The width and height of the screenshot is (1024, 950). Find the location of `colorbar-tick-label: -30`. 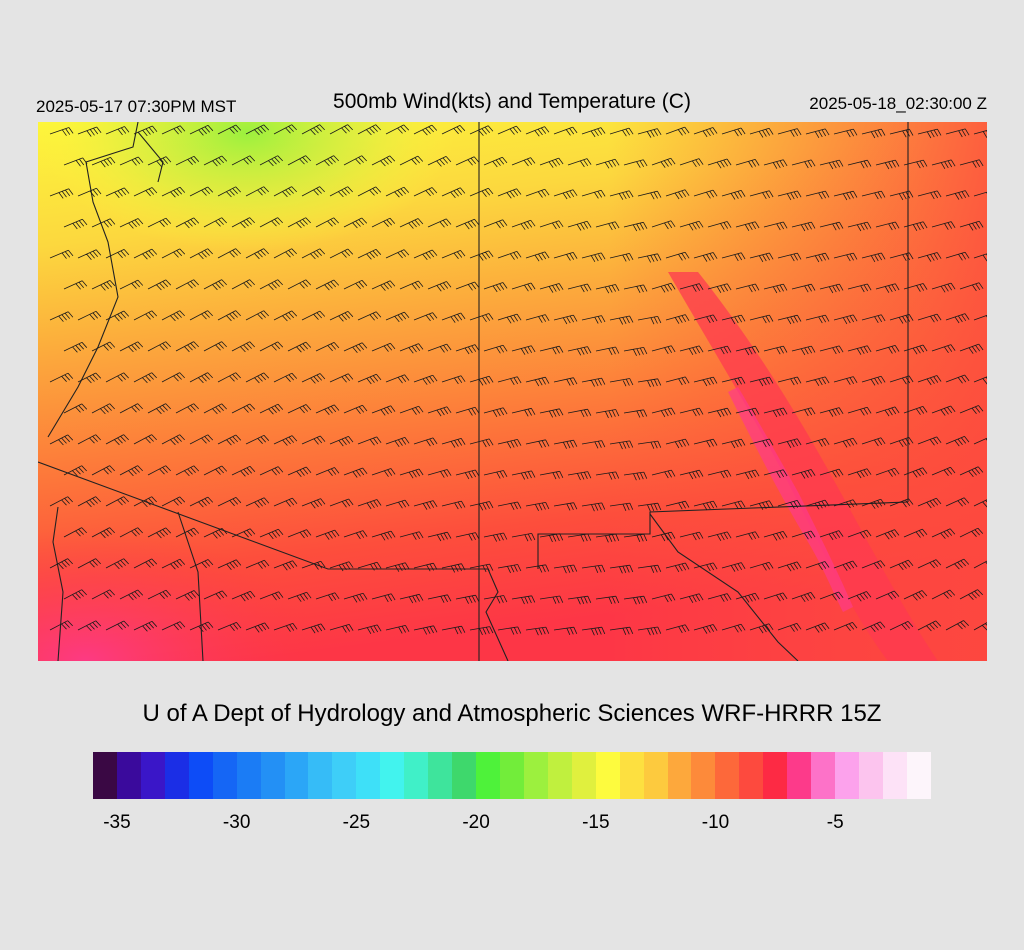

colorbar-tick-label: -30 is located at coordinates (236, 822).